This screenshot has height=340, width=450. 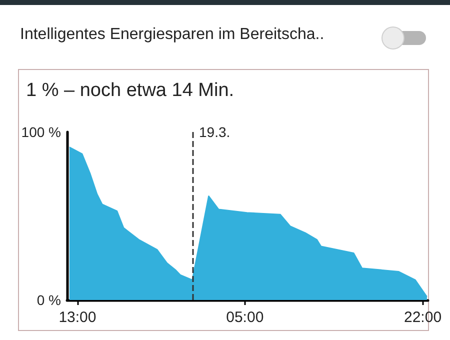 What do you see at coordinates (41, 132) in the screenshot?
I see `y-tick-label: 100 %` at bounding box center [41, 132].